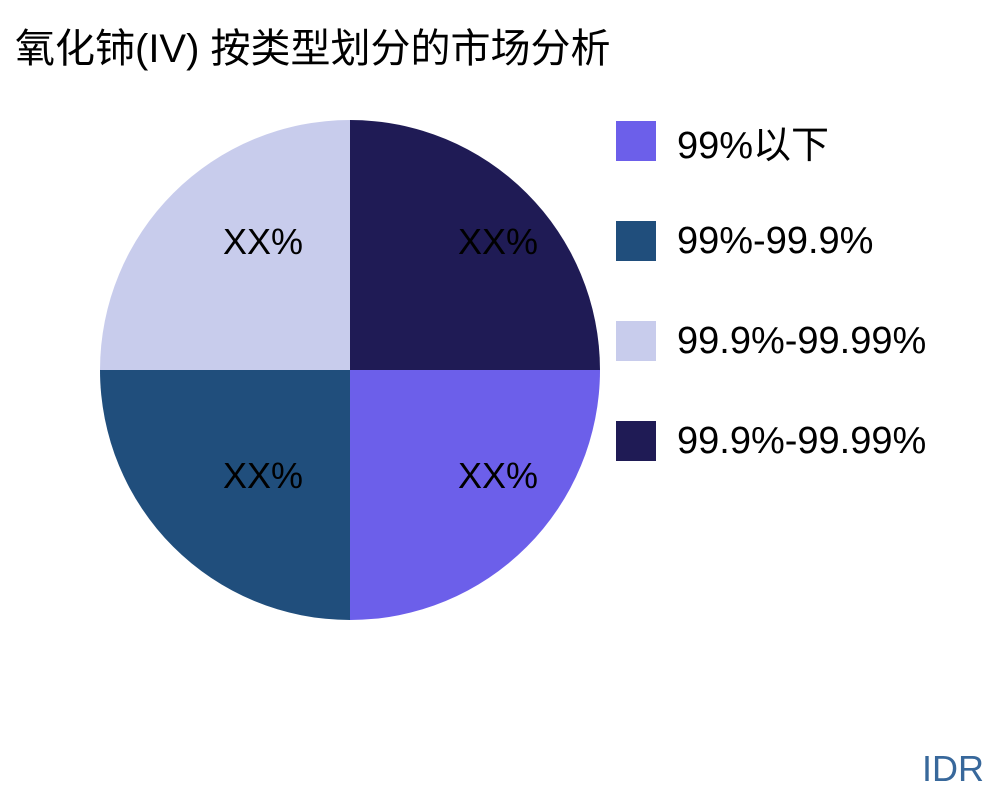 The width and height of the screenshot is (1000, 800). What do you see at coordinates (313, 49) in the screenshot?
I see `chart-title: 氧化铈(IV) 按类型划分的市场分析` at bounding box center [313, 49].